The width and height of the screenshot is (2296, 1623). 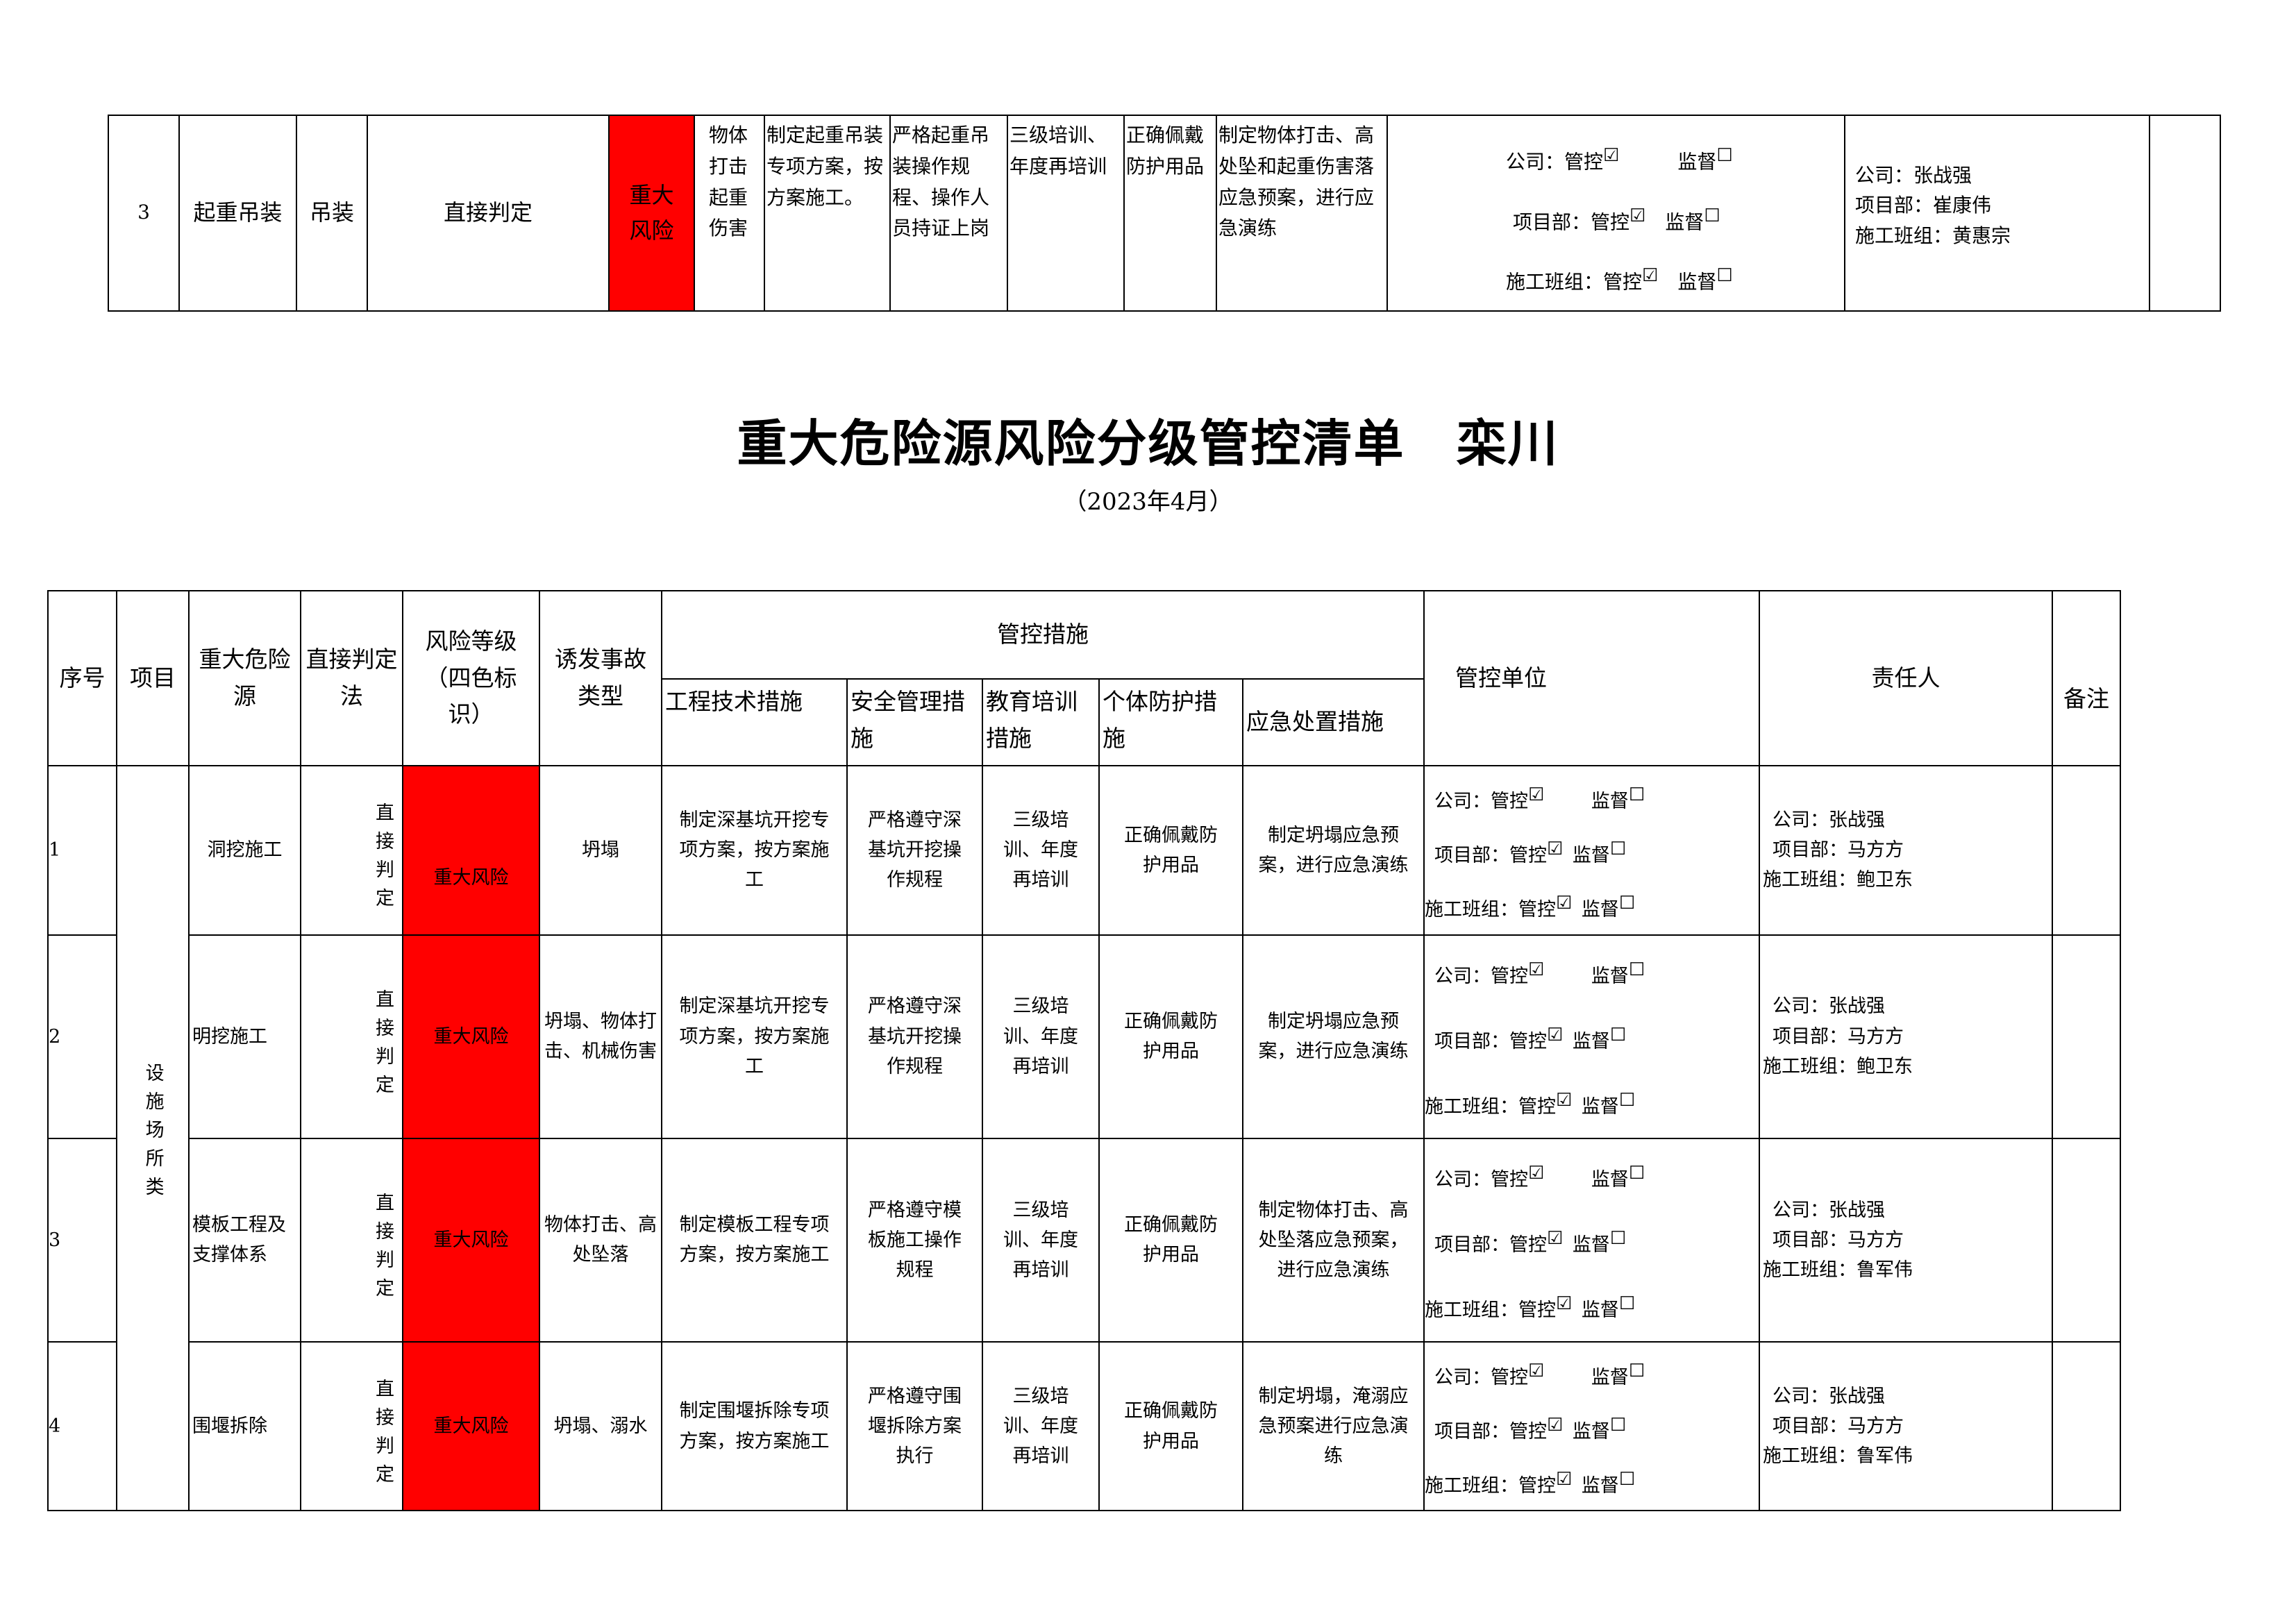 I want to click on accident-type-cell: 坍塌、溺水, so click(x=600, y=1426).